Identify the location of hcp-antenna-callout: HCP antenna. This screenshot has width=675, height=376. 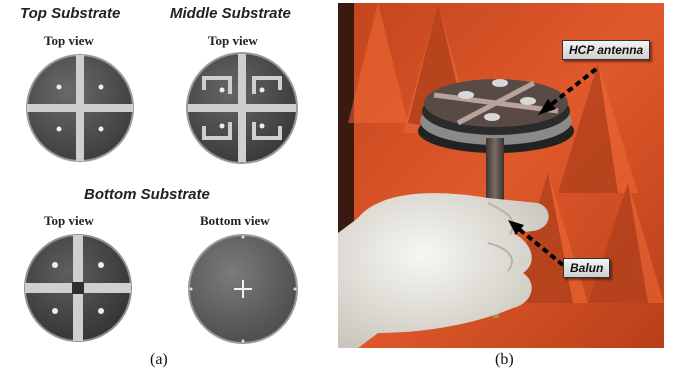
(606, 50).